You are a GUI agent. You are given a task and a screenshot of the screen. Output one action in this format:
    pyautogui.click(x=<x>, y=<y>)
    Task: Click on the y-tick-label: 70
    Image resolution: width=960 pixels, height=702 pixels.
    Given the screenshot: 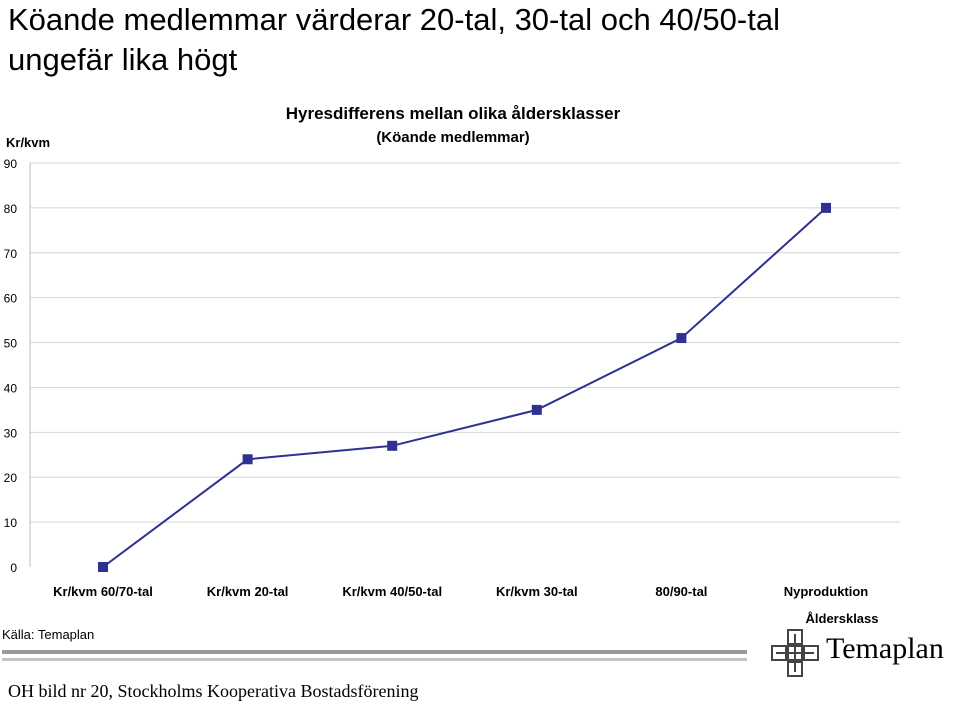 What is the action you would take?
    pyautogui.click(x=11, y=254)
    